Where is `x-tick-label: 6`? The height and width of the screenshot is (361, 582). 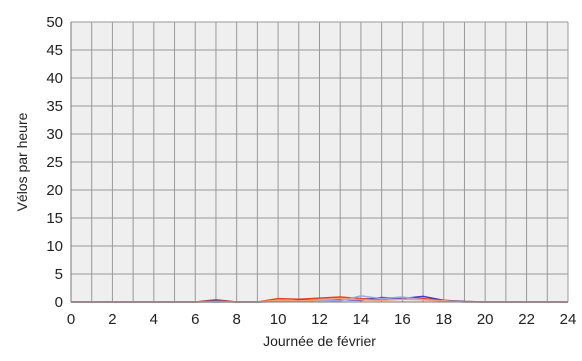 x-tick-label: 6 is located at coordinates (195, 319).